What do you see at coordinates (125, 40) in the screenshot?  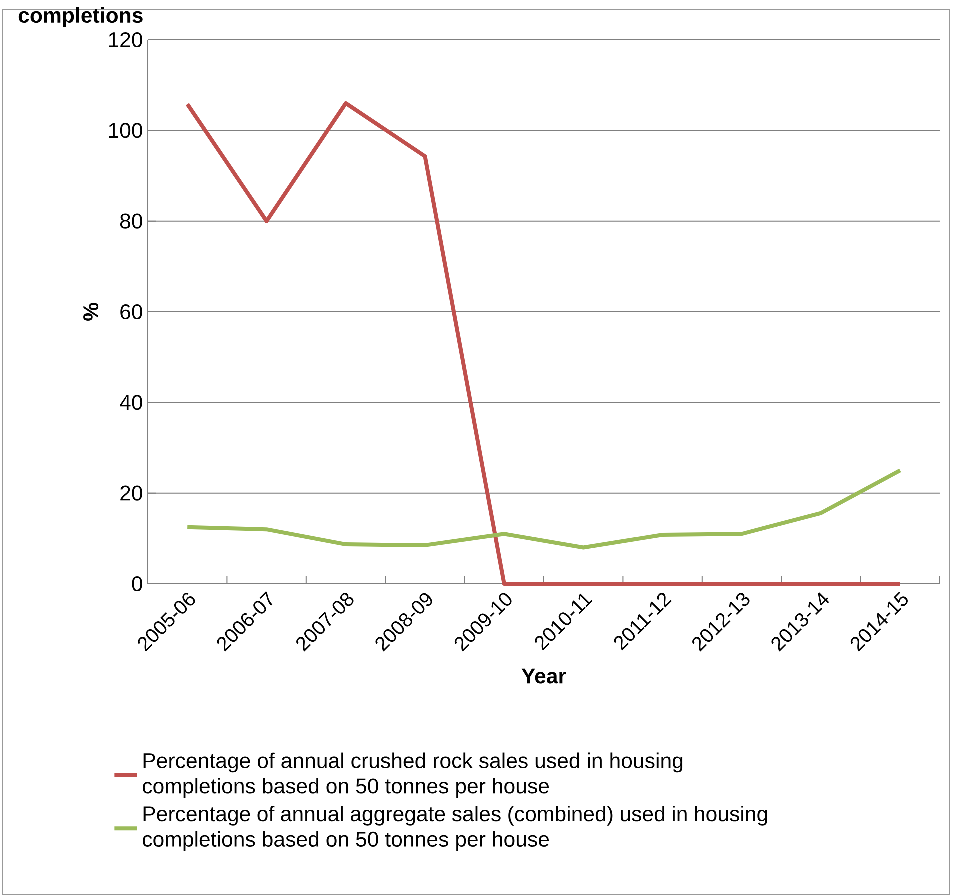 I see `y-tick-label: 120` at bounding box center [125, 40].